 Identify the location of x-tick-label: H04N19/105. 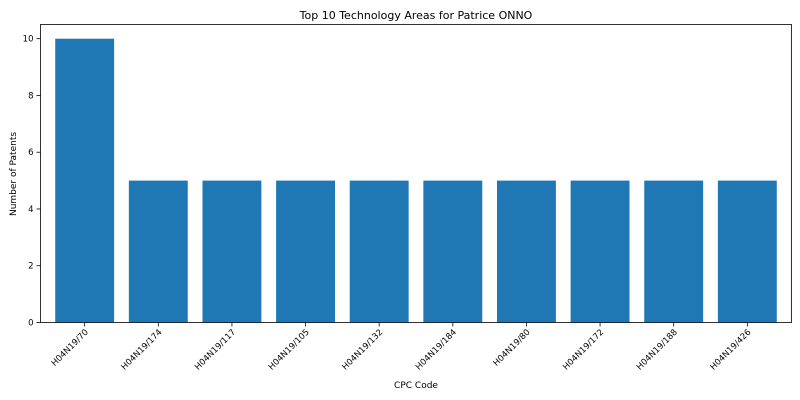
(289, 350).